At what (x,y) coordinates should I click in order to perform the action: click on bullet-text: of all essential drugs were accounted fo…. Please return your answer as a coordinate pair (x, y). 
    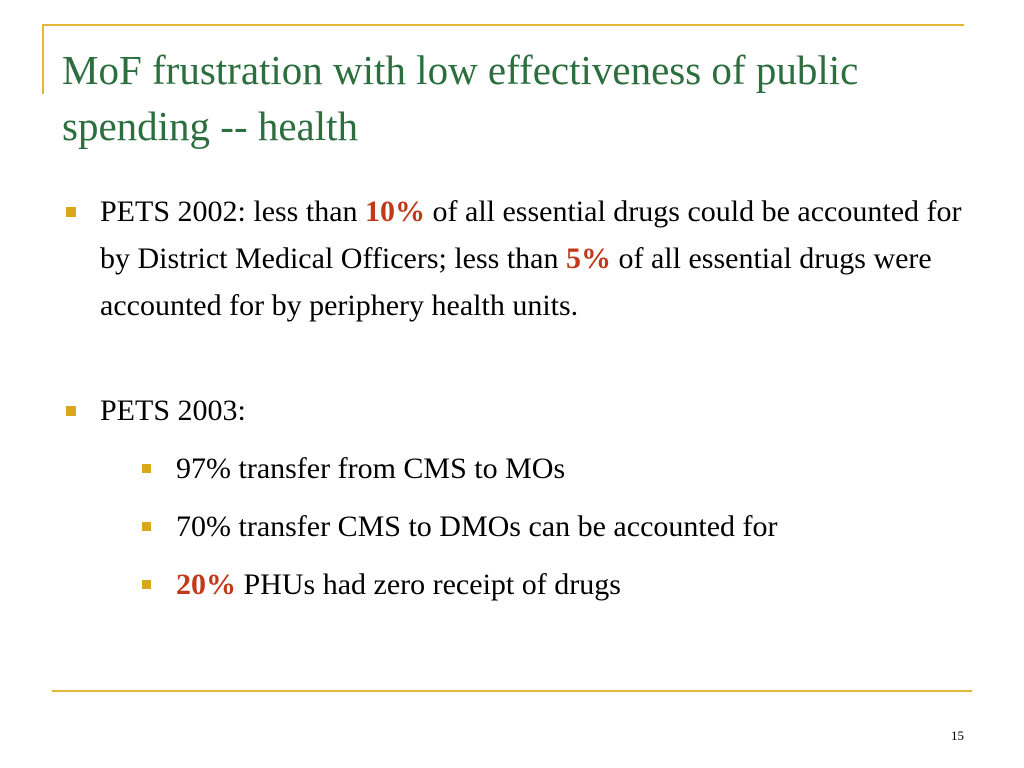
    Looking at the image, I should click on (516, 282).